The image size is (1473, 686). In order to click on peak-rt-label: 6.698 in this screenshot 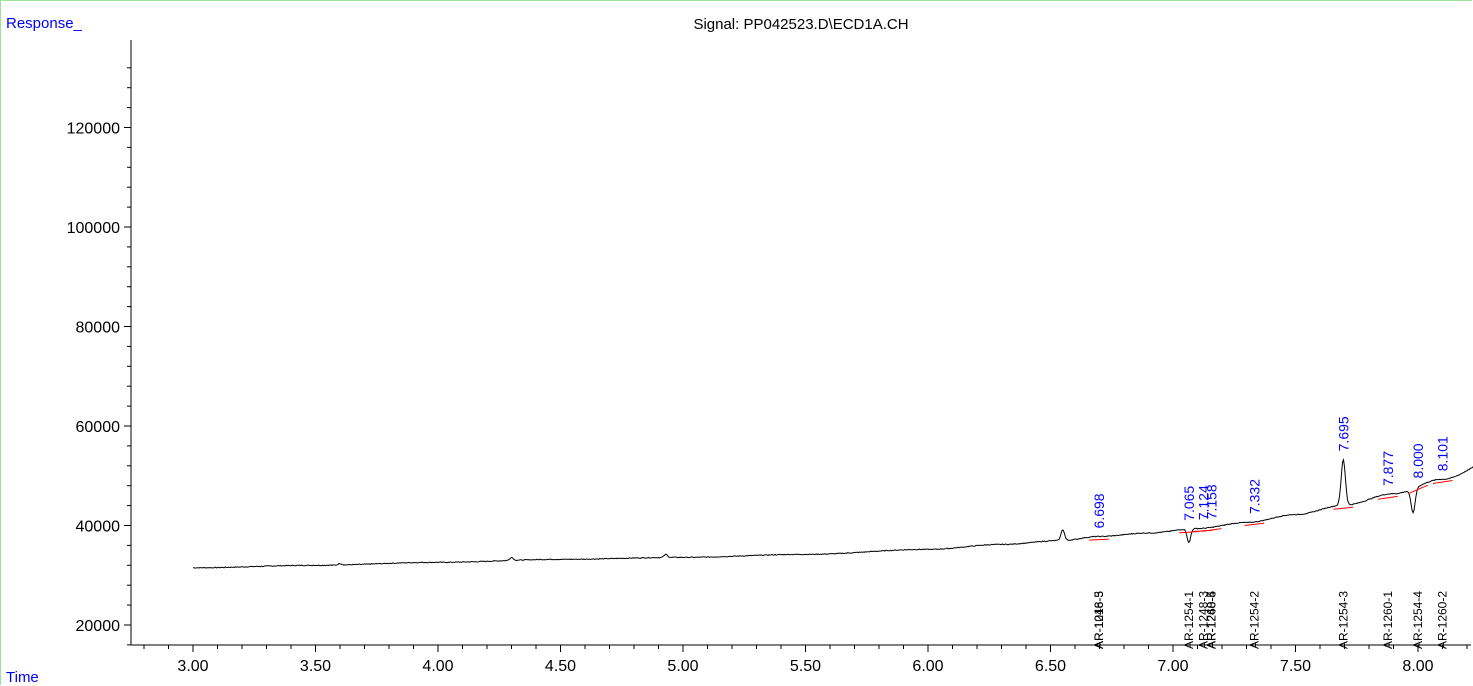, I will do `click(1099, 510)`.